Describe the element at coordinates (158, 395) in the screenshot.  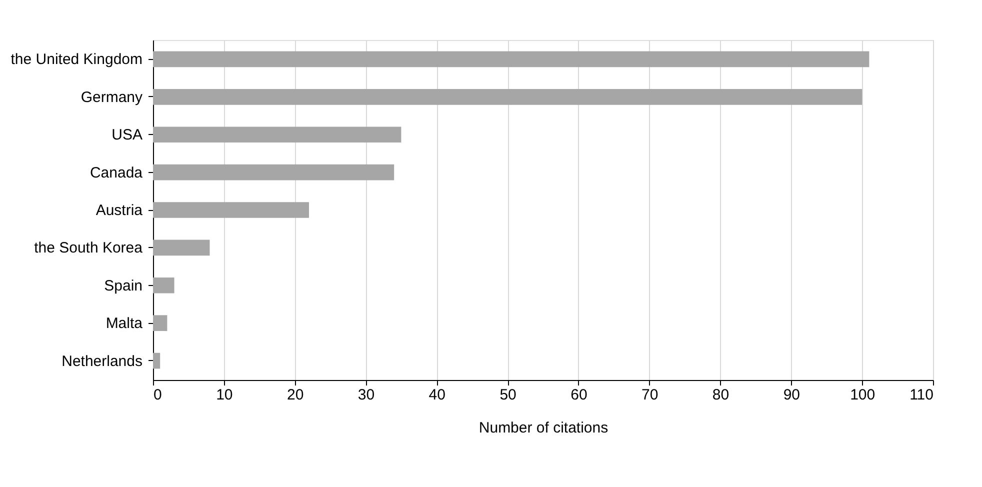
I see `x-tick-label: 0` at that location.